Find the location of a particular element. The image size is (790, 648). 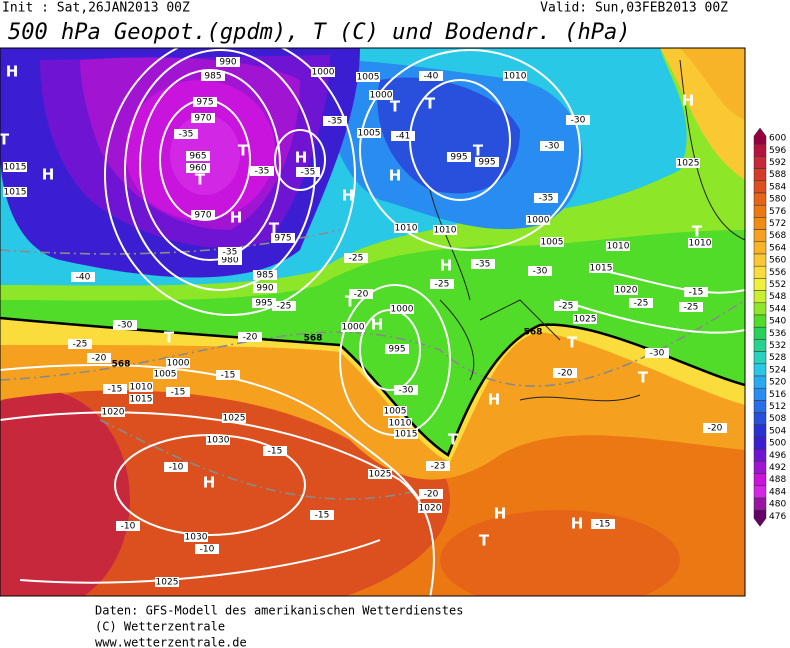

label-text: 985 is located at coordinates (212, 77).